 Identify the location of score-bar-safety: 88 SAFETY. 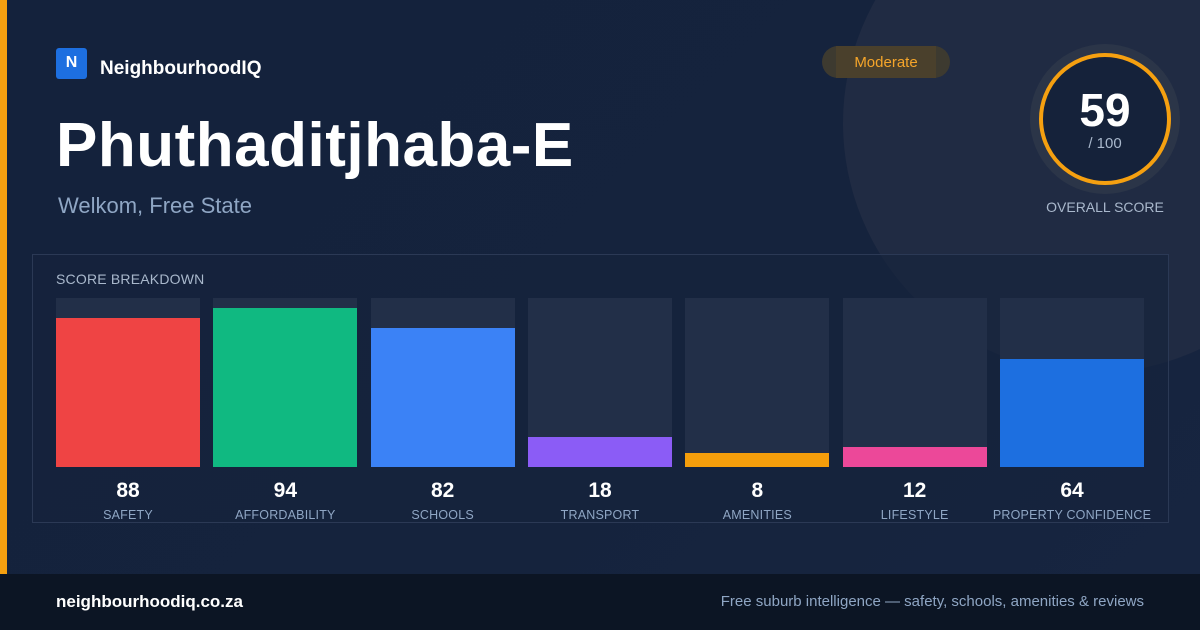
(128, 410).